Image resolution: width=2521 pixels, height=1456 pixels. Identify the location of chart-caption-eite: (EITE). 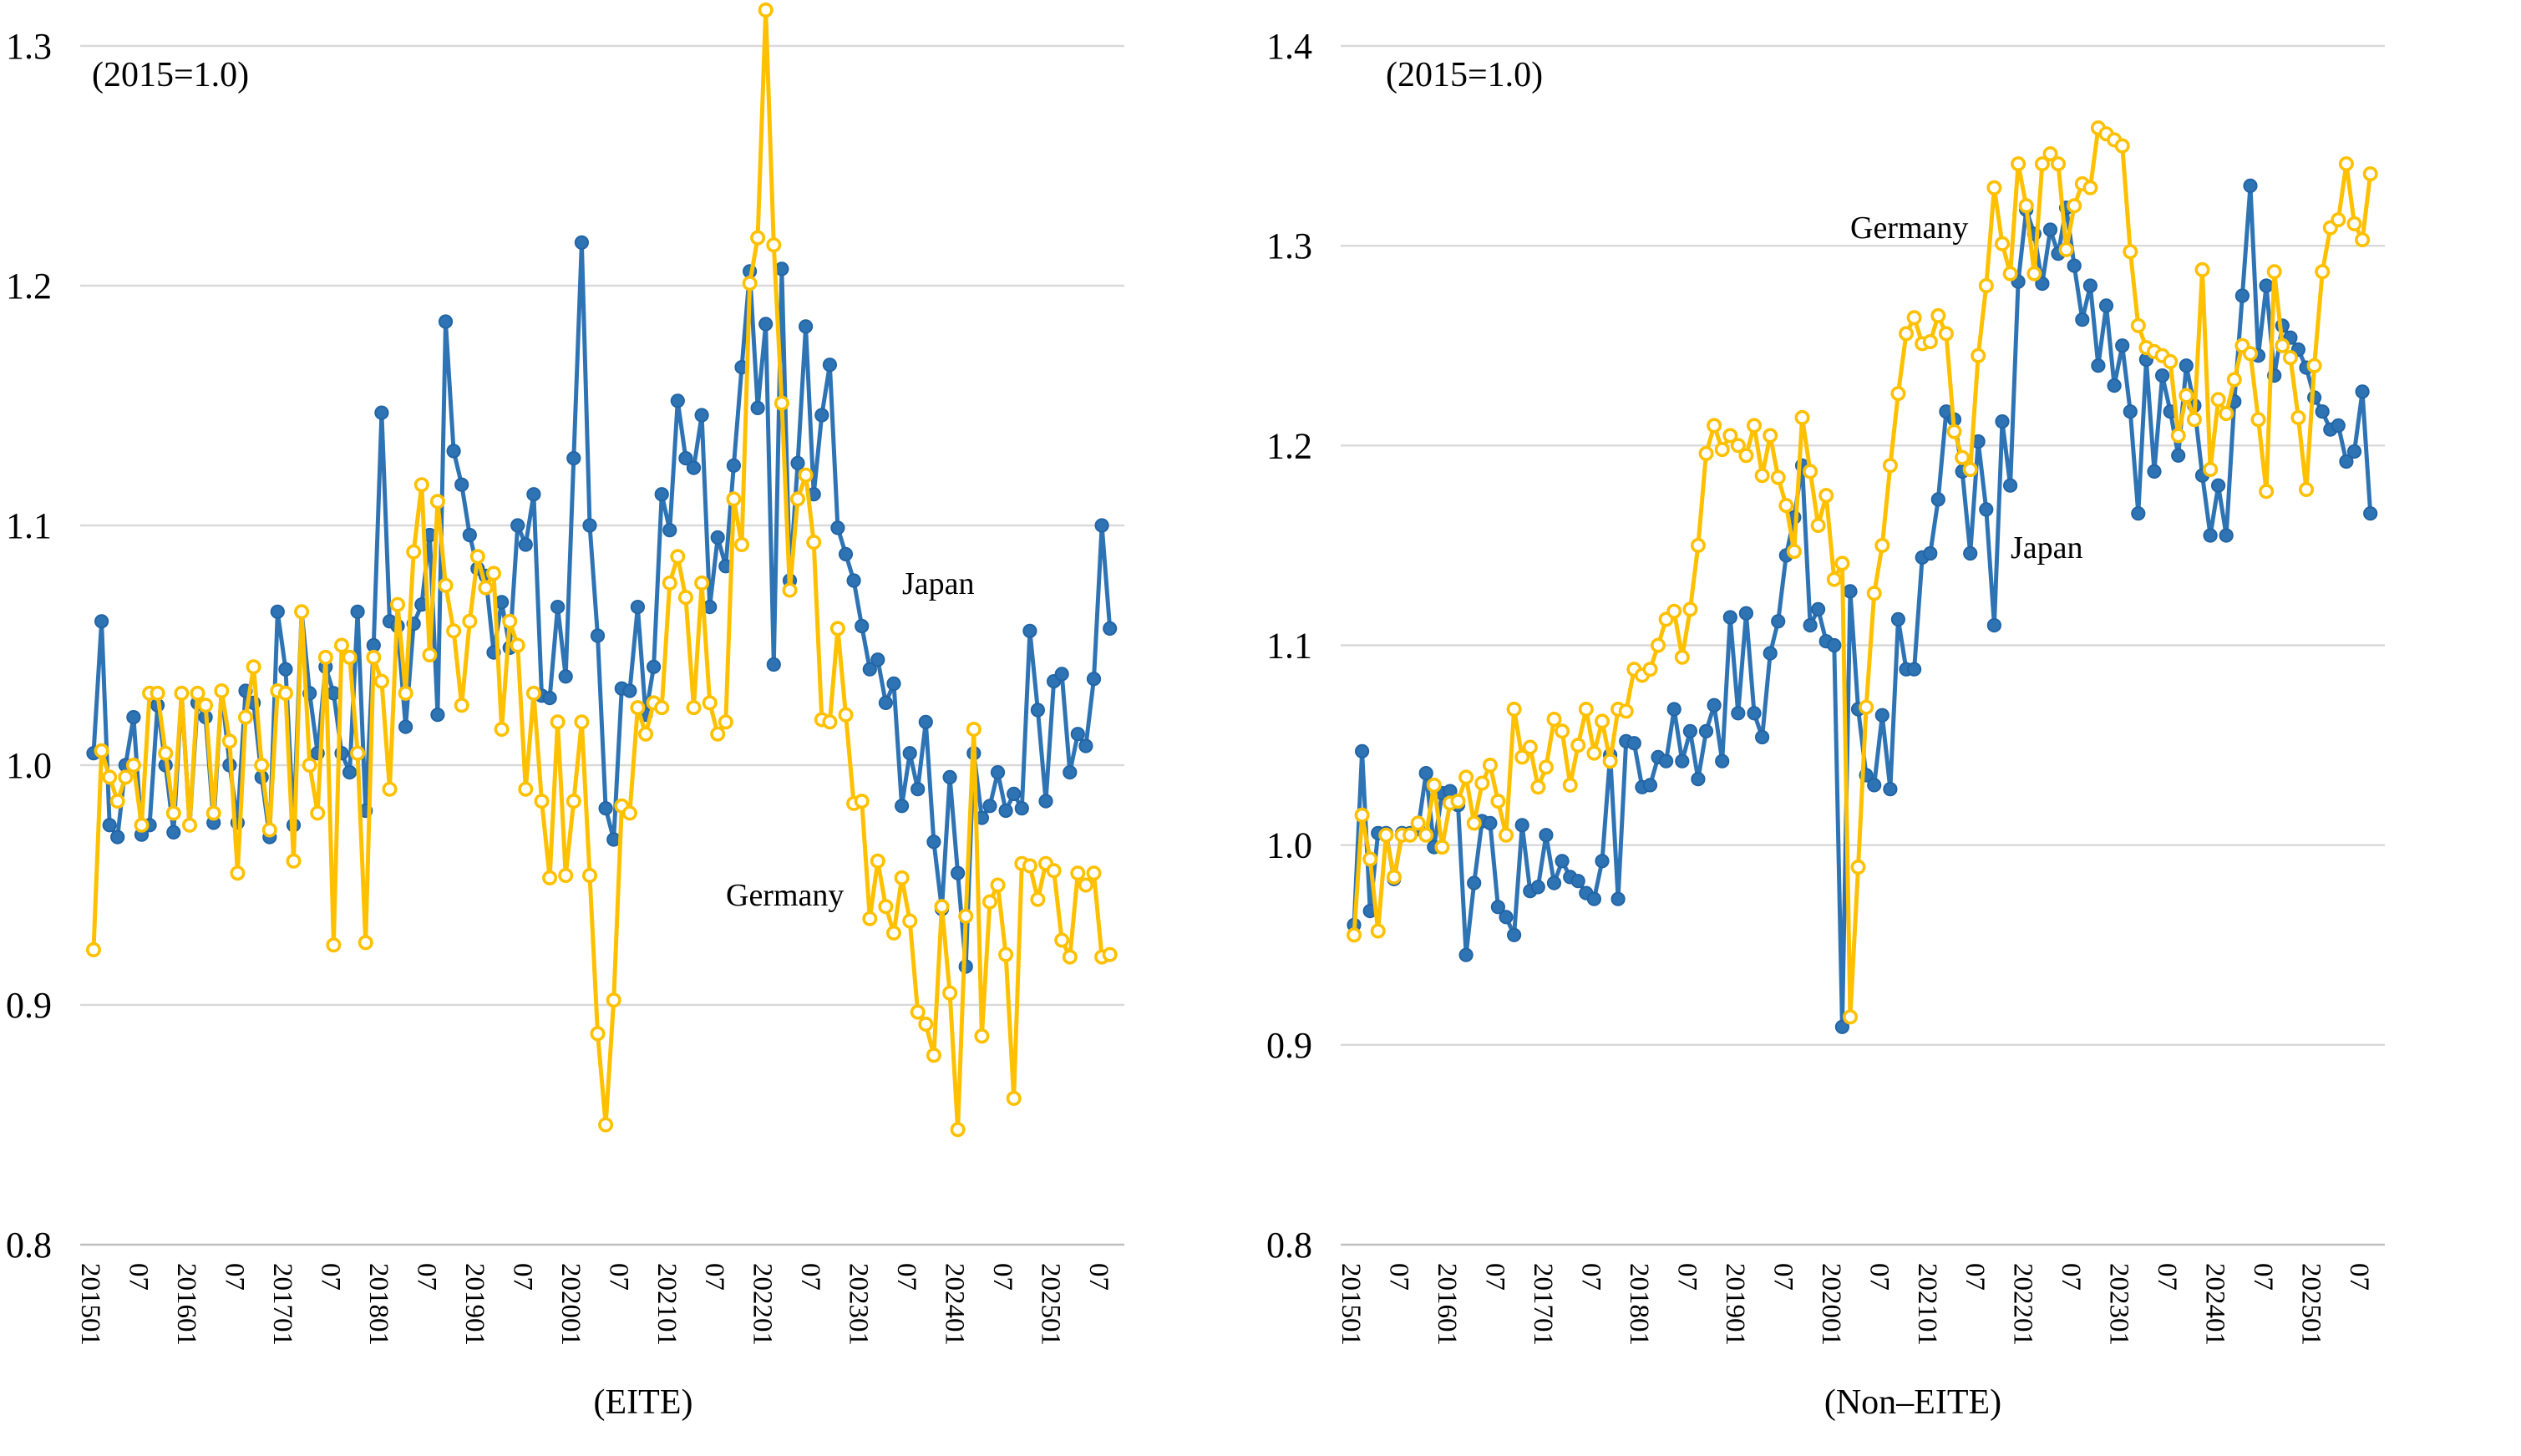
(643, 1402).